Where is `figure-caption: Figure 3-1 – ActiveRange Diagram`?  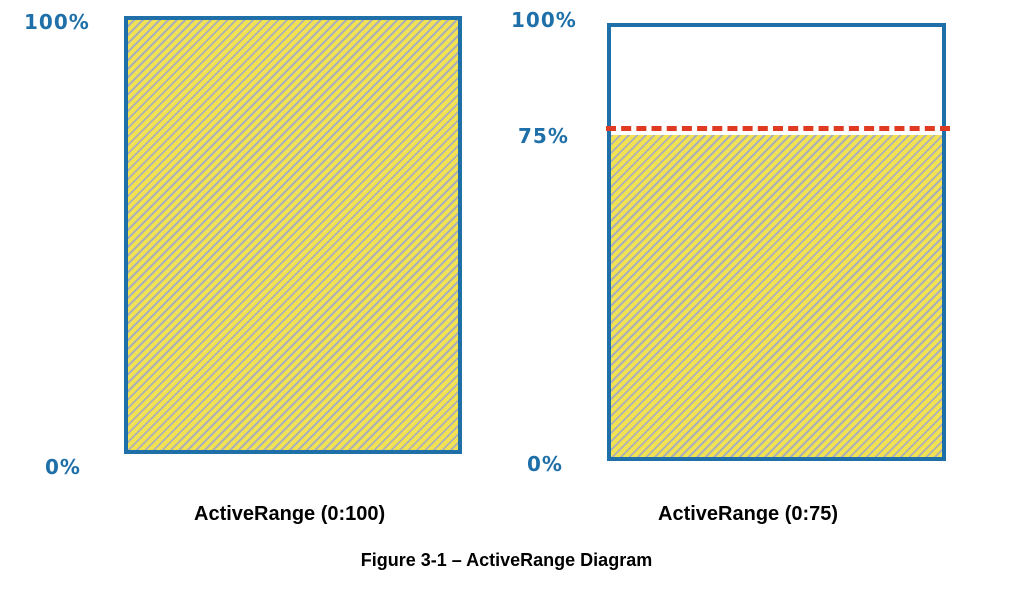
figure-caption: Figure 3-1 – ActiveRange Diagram is located at coordinates (506, 560).